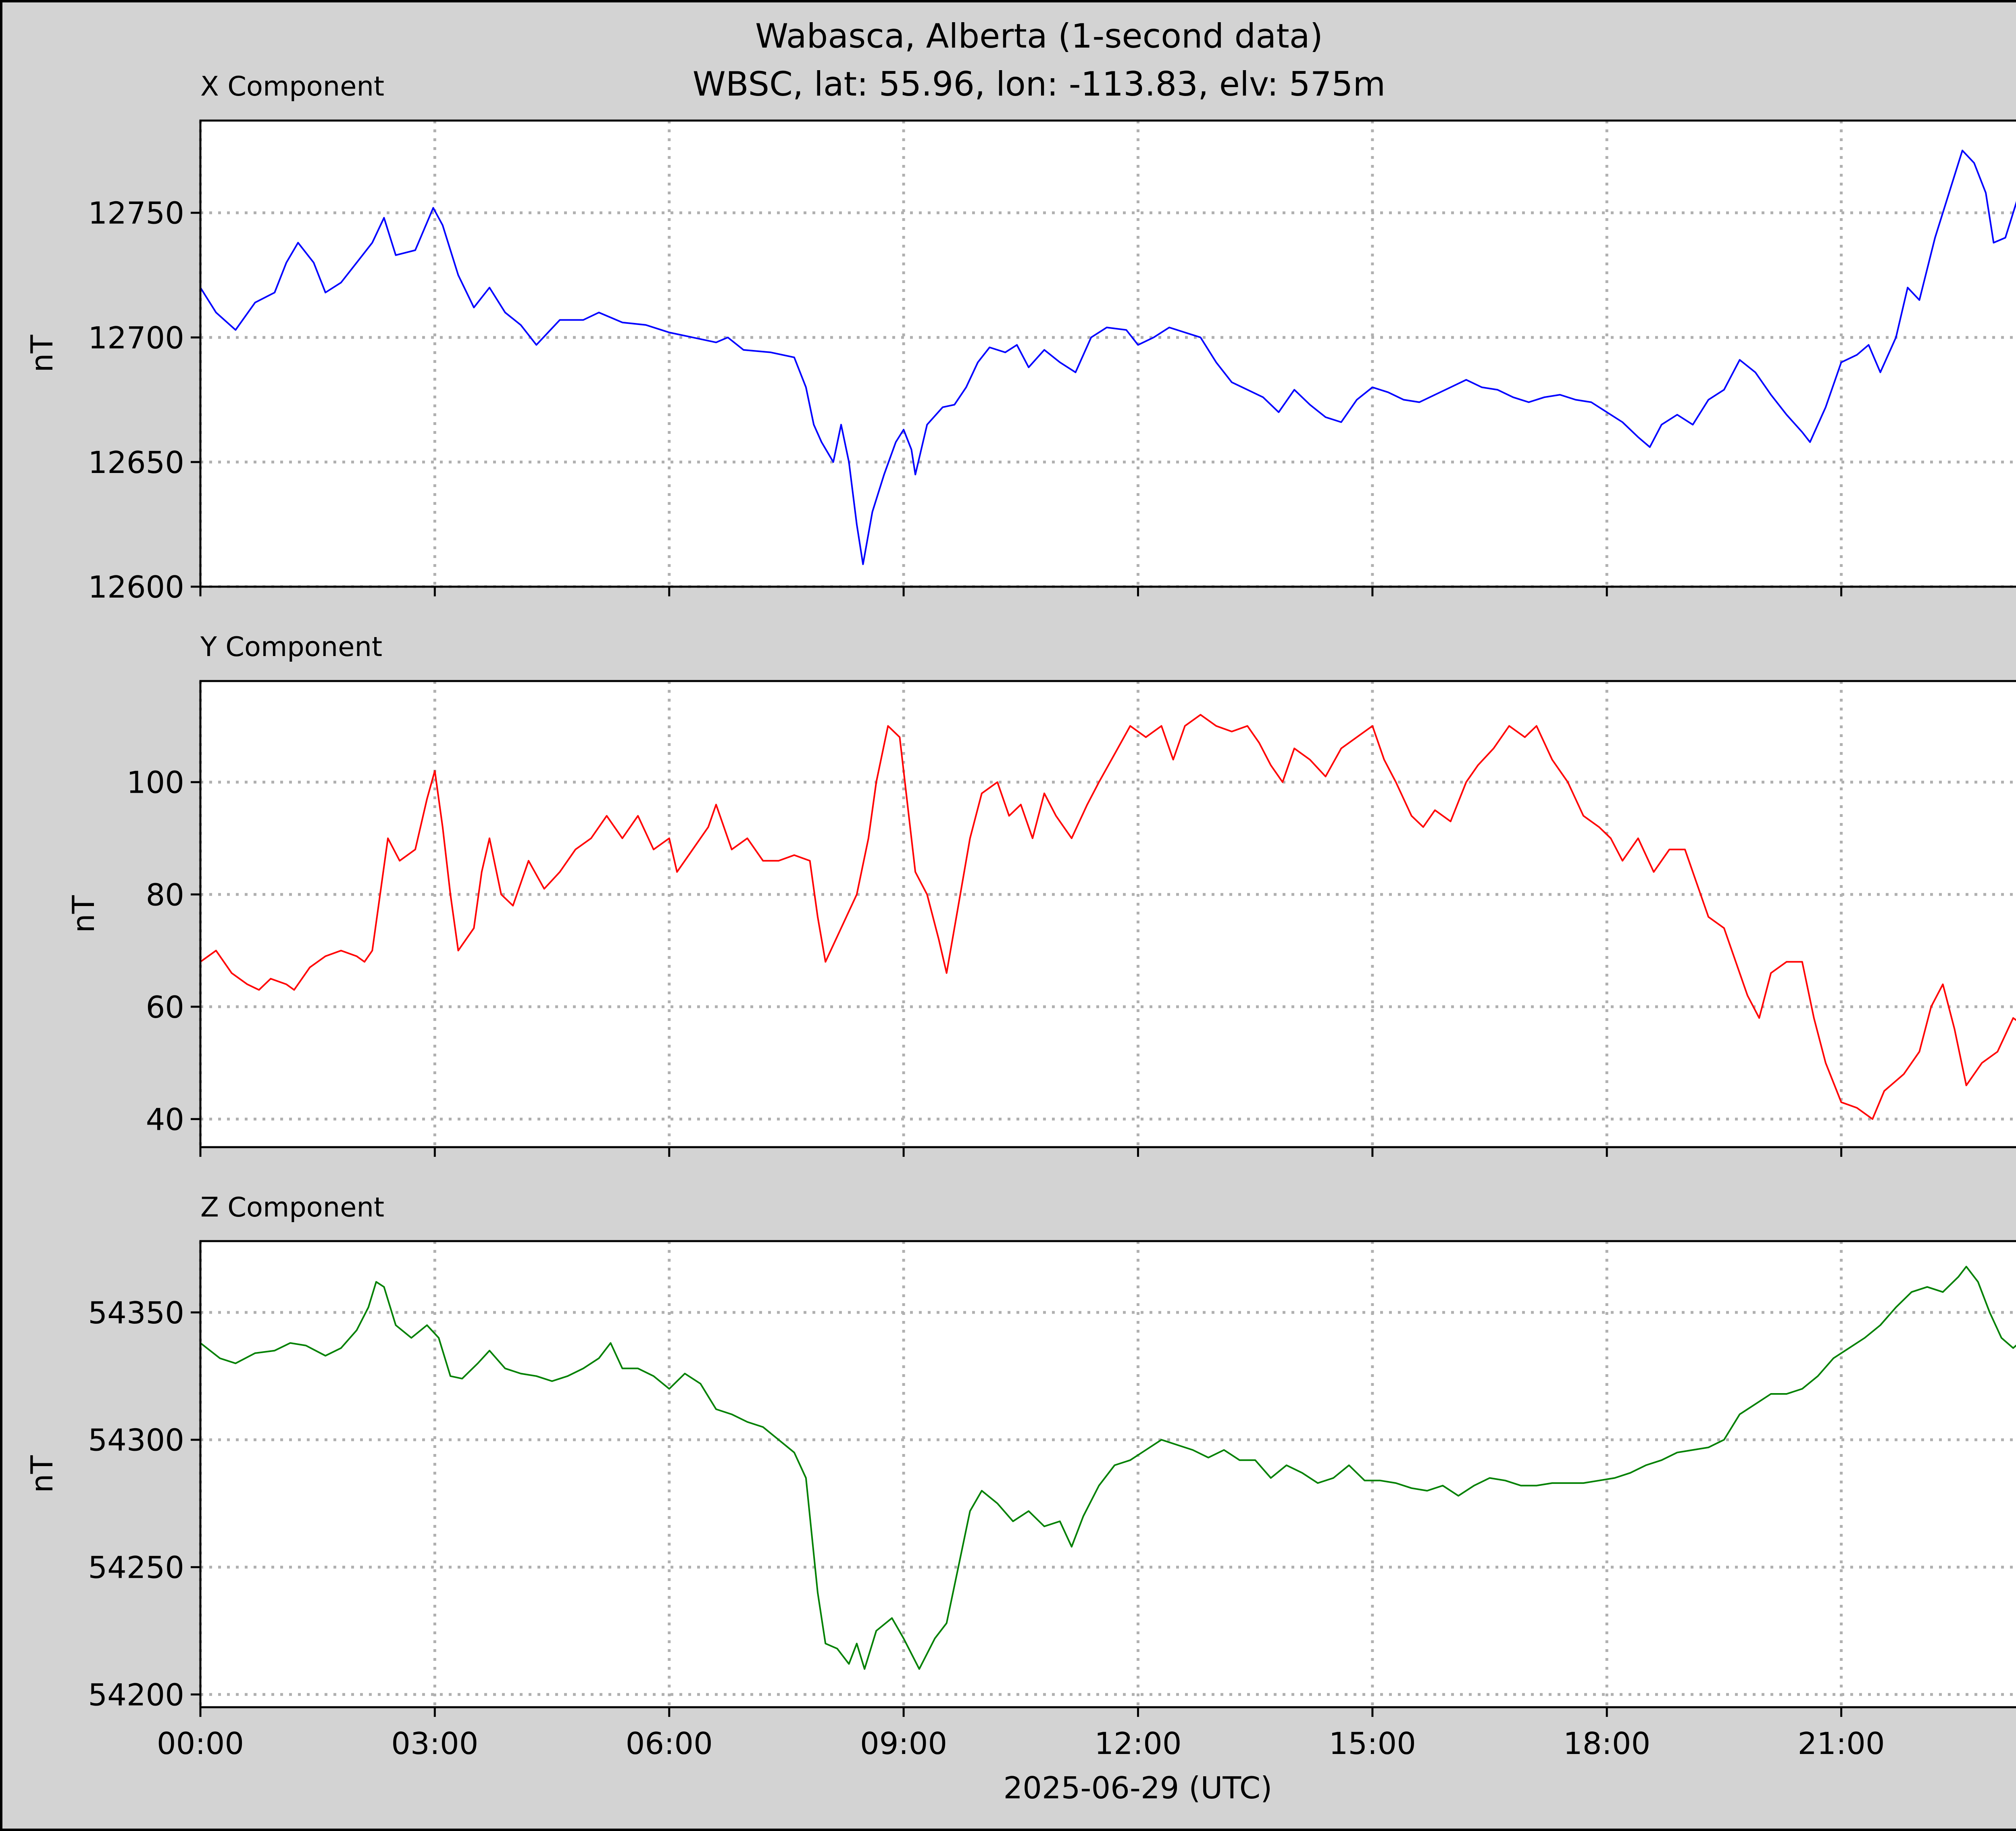 The image size is (2016, 1831). I want to click on x-axis-label: 2025-06-29 (UTC), so click(1138, 1788).